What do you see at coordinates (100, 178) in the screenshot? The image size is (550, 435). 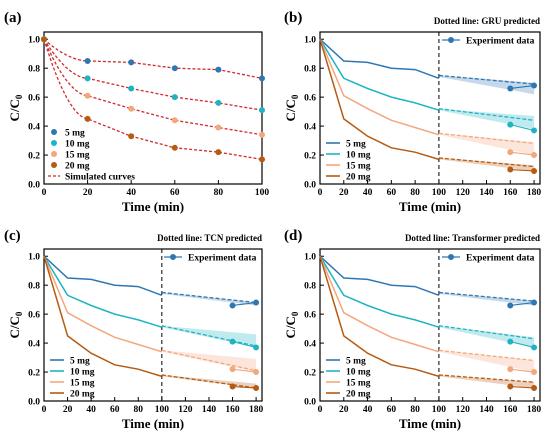 I see `legend-label: Simulated curves` at bounding box center [100, 178].